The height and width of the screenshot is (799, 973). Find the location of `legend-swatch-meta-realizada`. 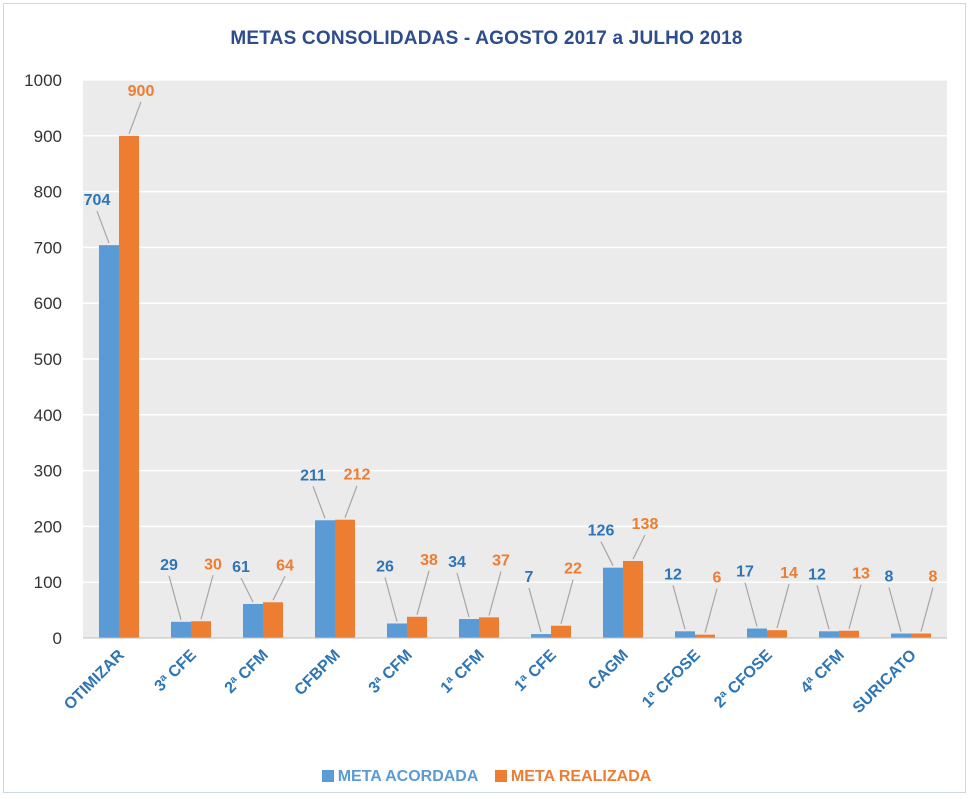

legend-swatch-meta-realizada is located at coordinates (500, 776).